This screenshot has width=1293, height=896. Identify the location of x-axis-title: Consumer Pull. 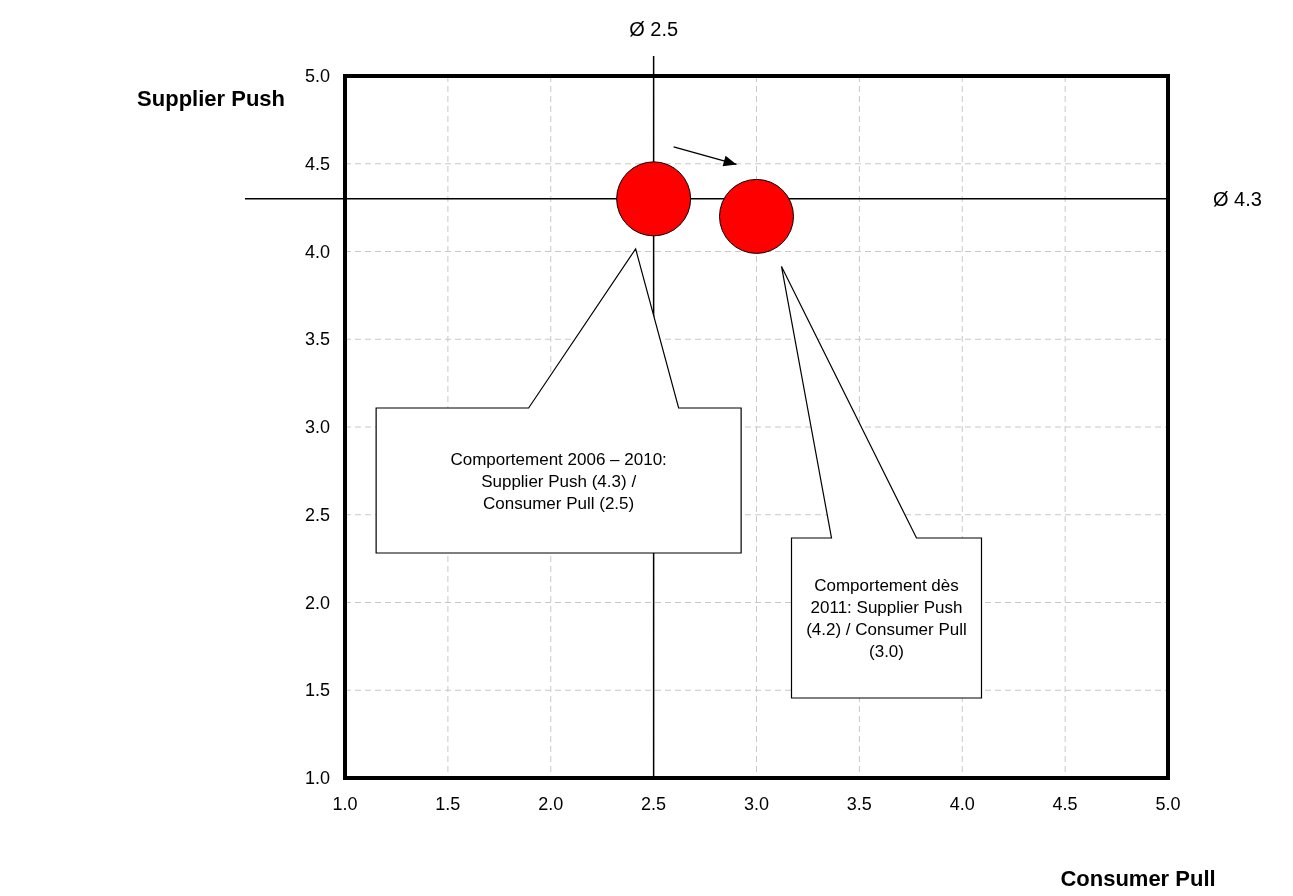
(1138, 878).